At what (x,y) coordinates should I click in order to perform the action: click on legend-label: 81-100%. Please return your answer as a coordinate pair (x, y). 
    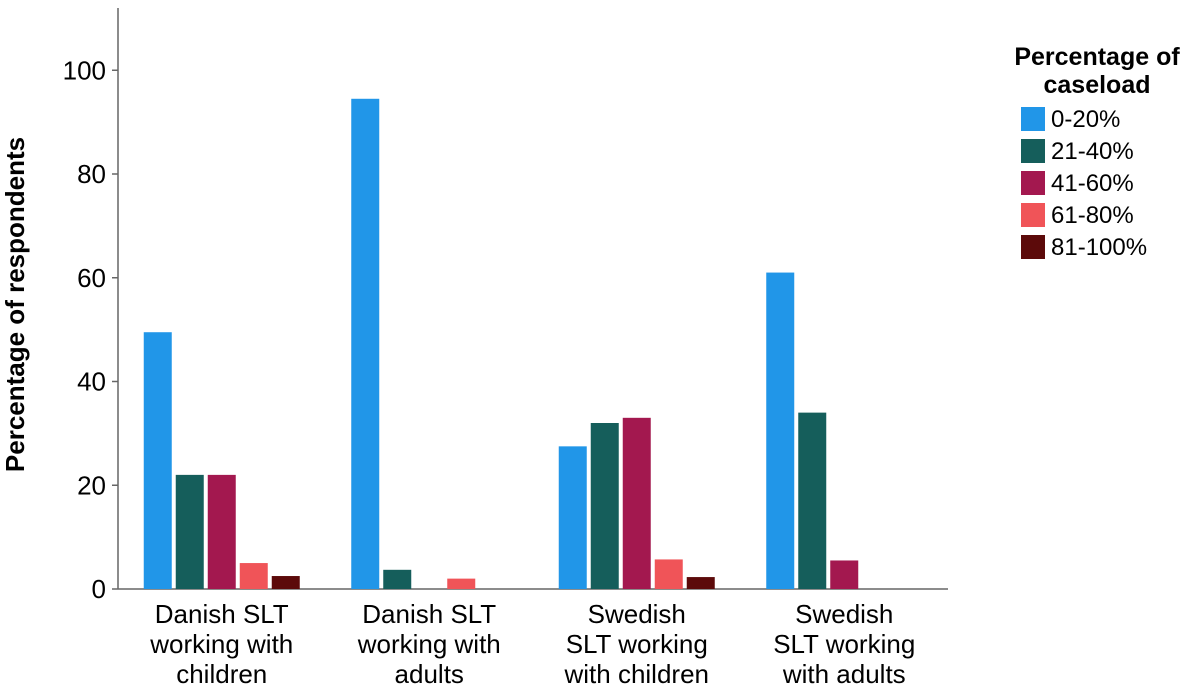
    Looking at the image, I should click on (1099, 247).